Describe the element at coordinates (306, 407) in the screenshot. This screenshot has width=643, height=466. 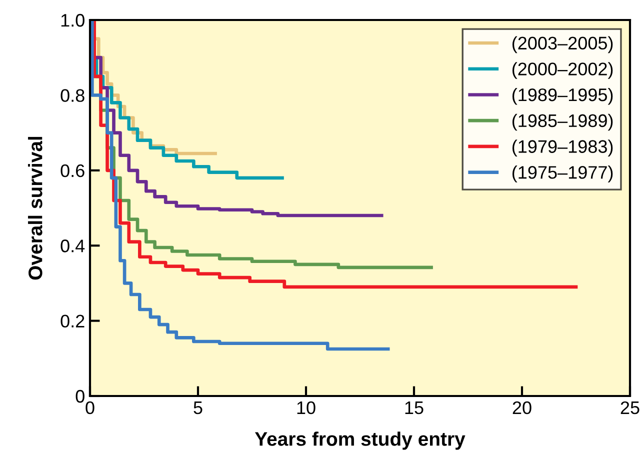
I see `x-tick-label: 10` at that location.